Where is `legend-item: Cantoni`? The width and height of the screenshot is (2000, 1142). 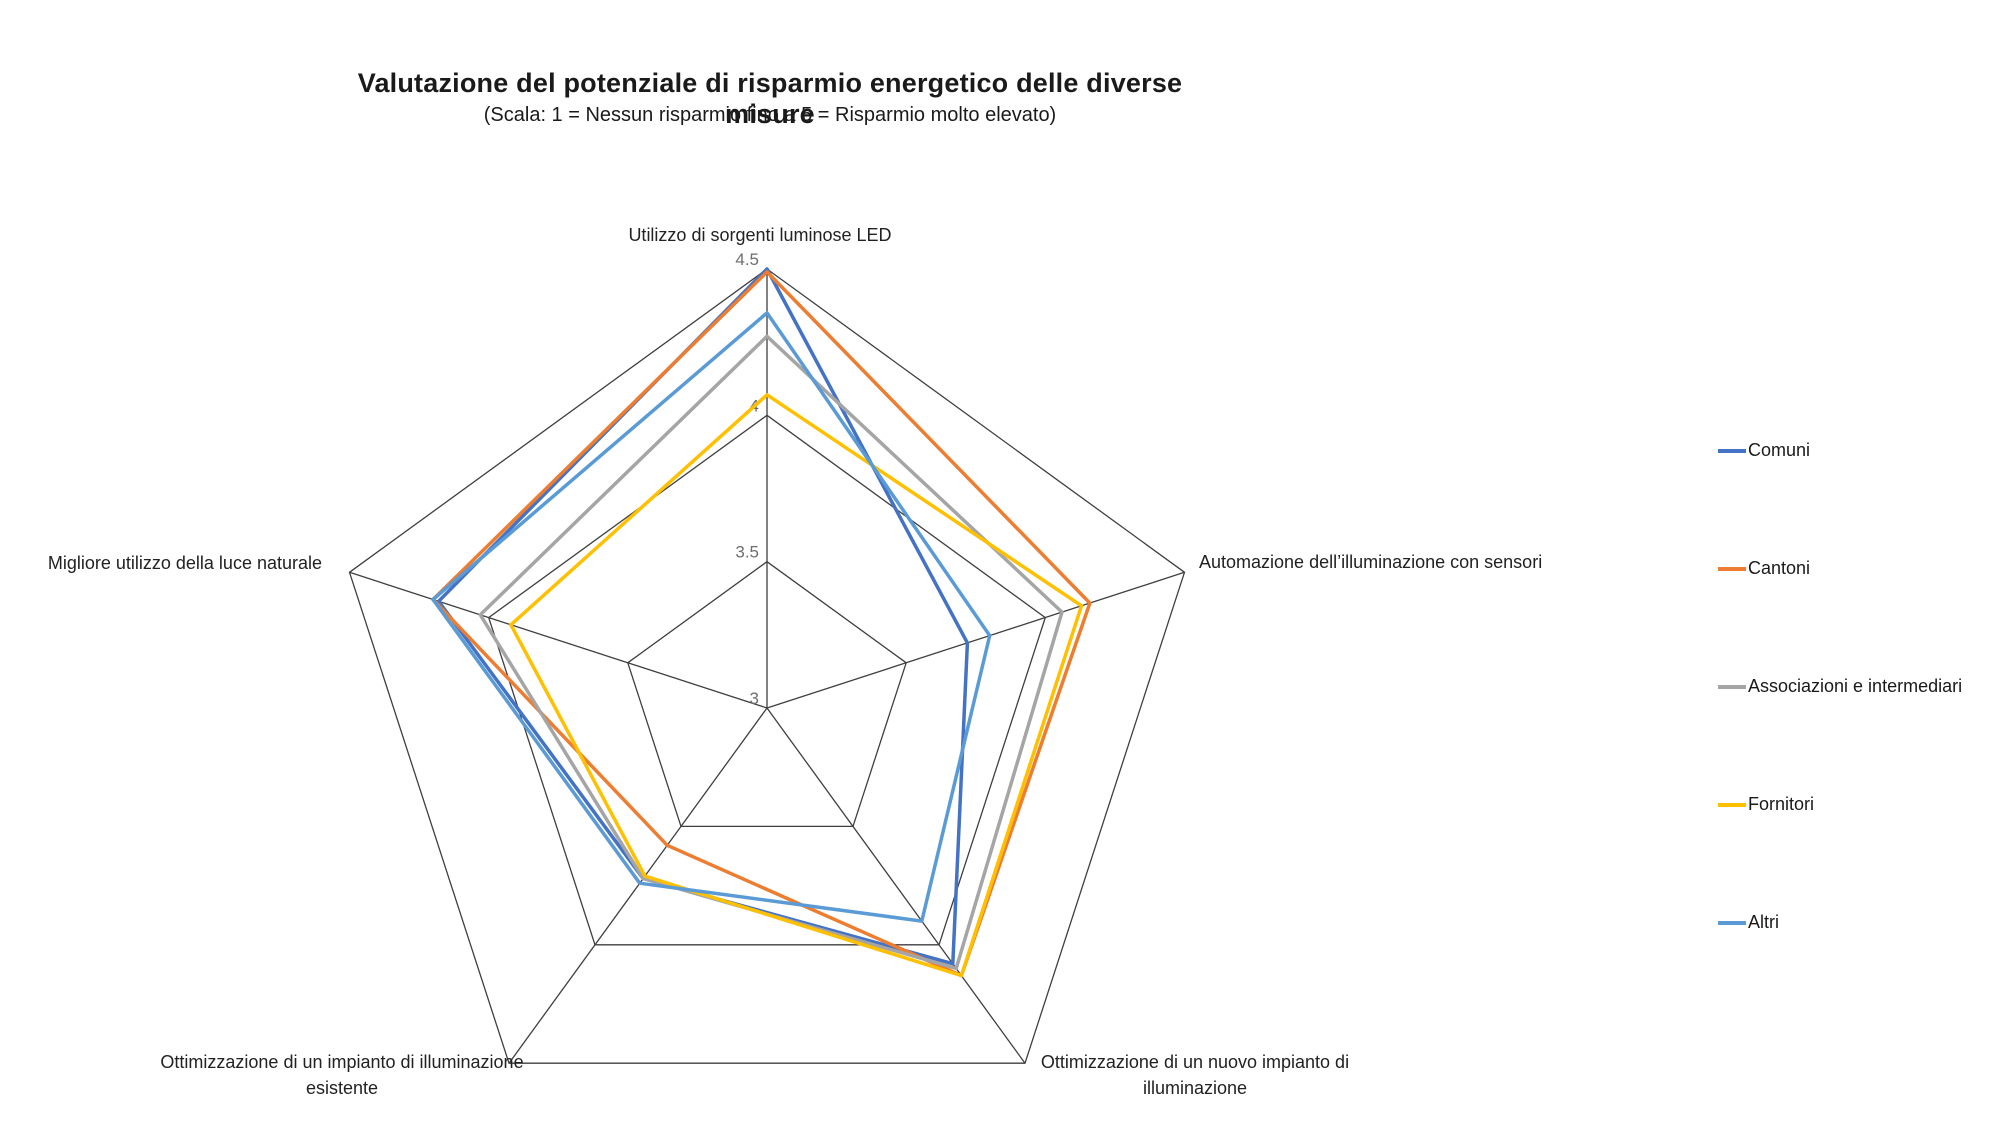 legend-item: Cantoni is located at coordinates (1764, 568).